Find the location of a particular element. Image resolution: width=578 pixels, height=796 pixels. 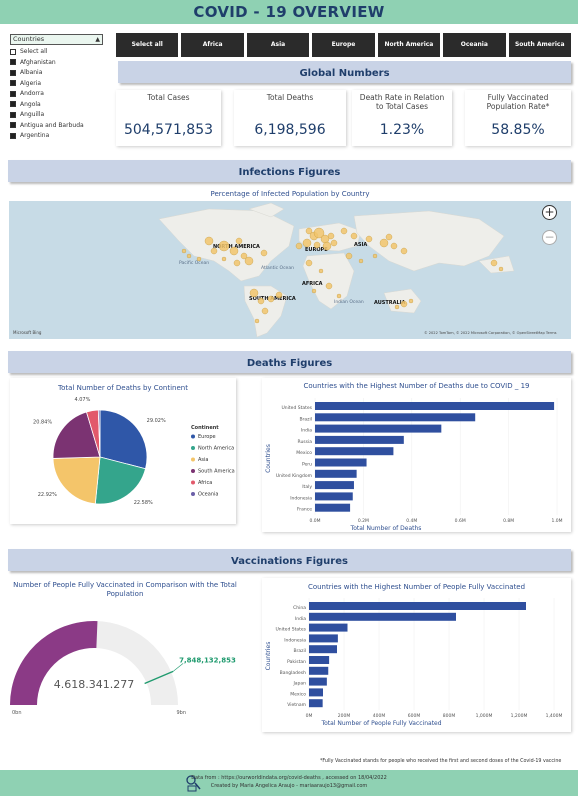

slicer-item: Algeria is located at coordinates (57, 84).